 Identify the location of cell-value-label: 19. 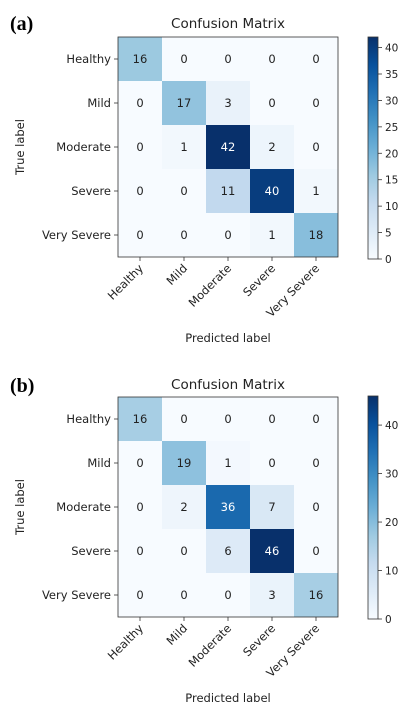
(184, 463).